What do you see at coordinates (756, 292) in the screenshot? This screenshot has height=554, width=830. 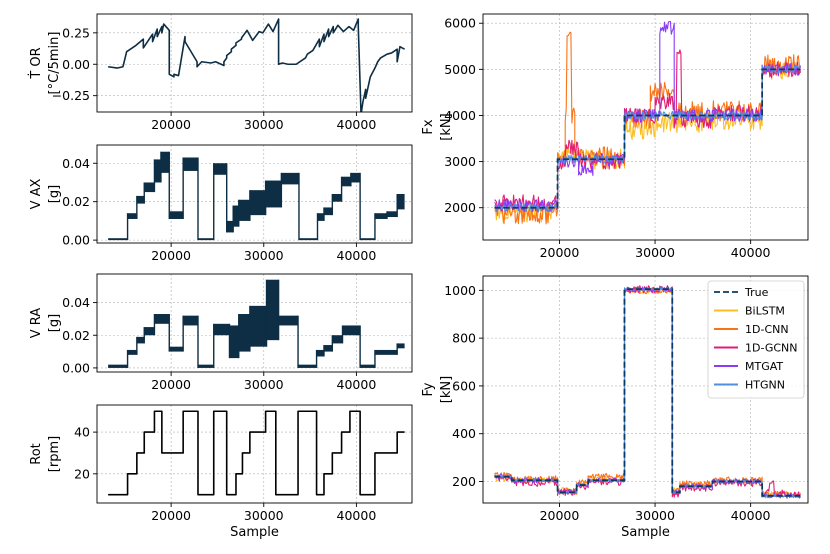 I see `legend-label: True` at bounding box center [756, 292].